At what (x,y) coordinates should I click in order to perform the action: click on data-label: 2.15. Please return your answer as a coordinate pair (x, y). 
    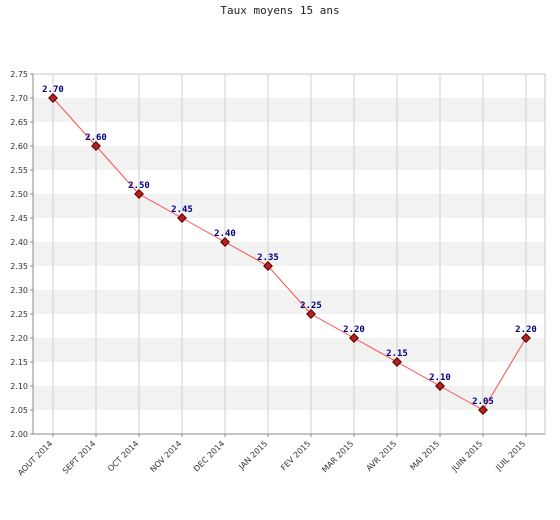
    Looking at the image, I should click on (397, 354).